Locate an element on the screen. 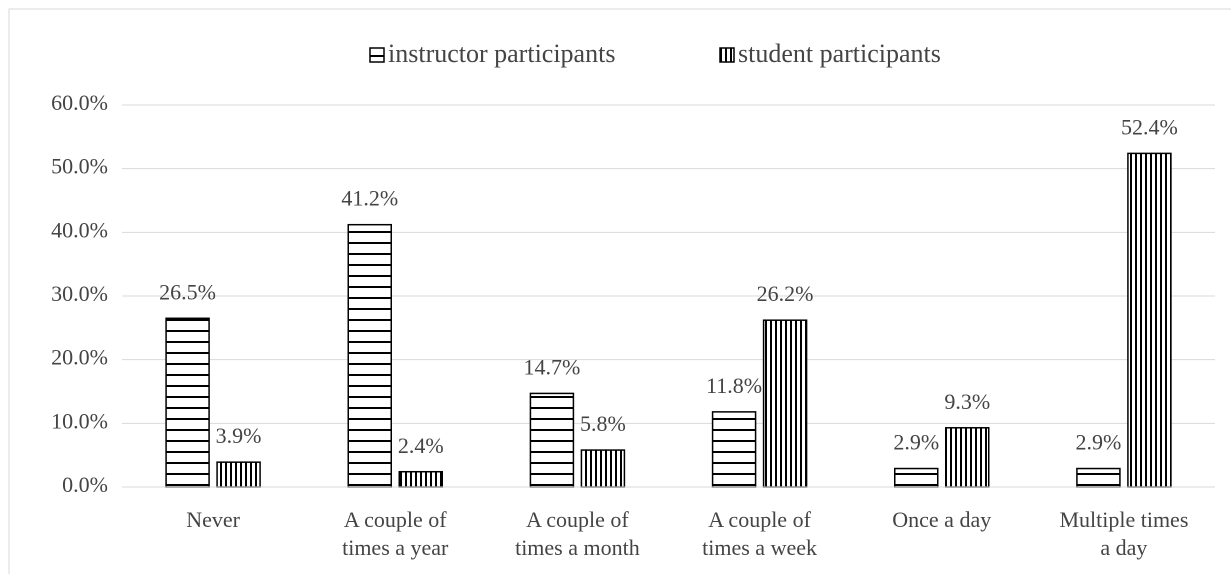  y-tick-label: 10.0% is located at coordinates (79, 420).